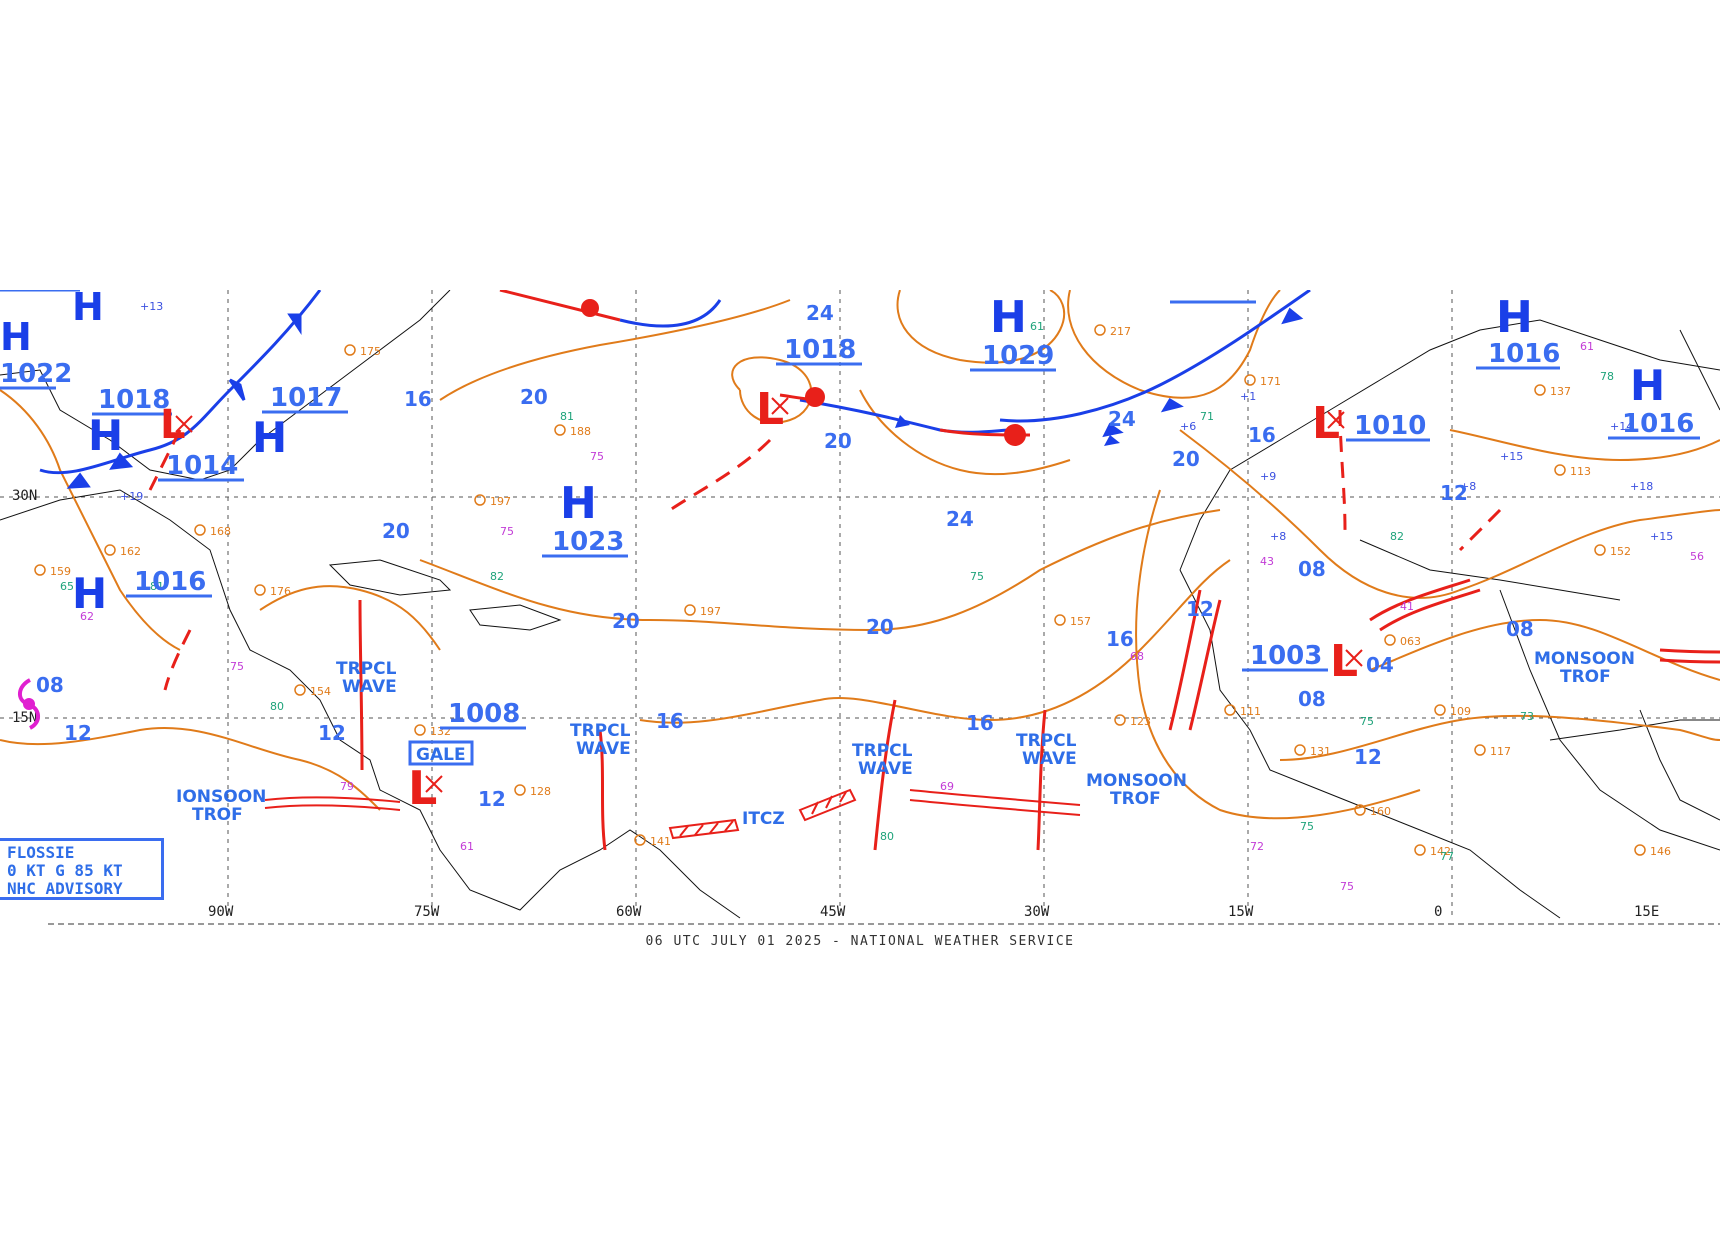  I want to click on svg-text: 176, so click(280, 591).